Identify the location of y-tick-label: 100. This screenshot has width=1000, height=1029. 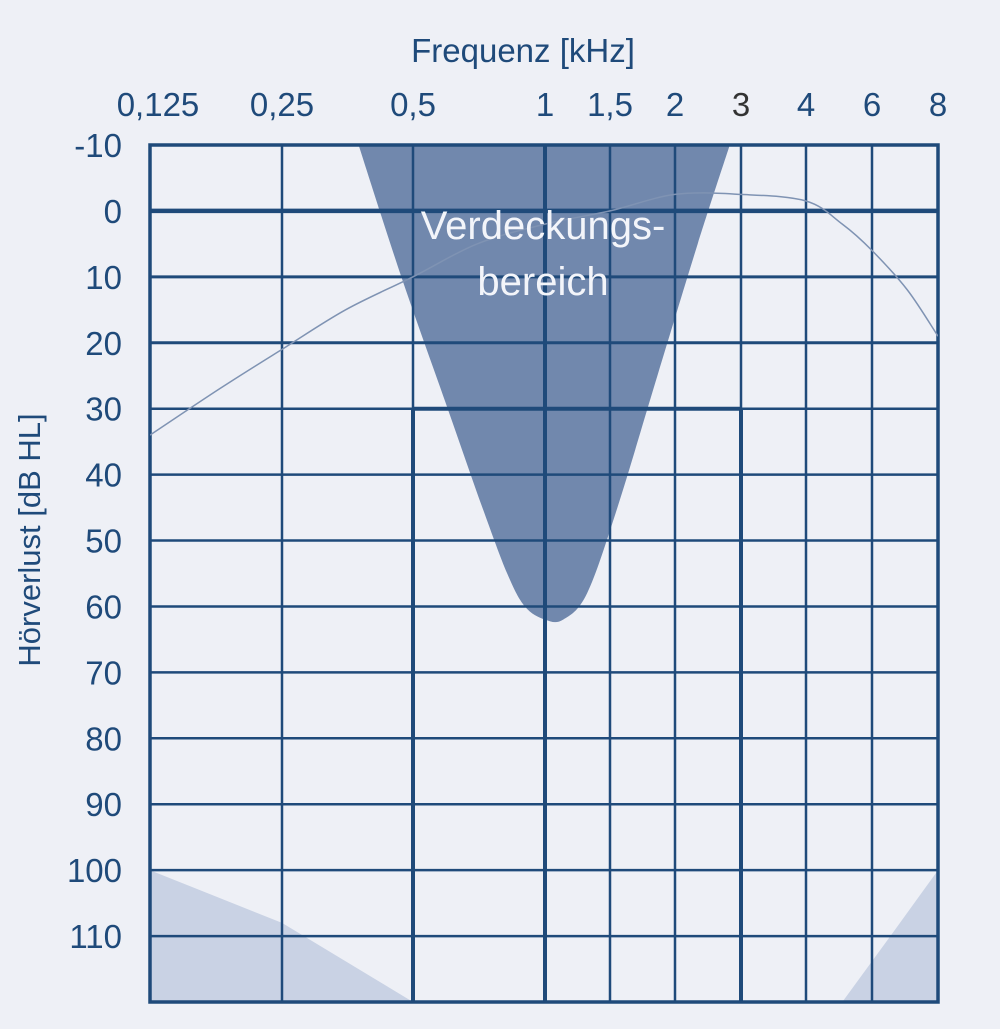
(94, 870).